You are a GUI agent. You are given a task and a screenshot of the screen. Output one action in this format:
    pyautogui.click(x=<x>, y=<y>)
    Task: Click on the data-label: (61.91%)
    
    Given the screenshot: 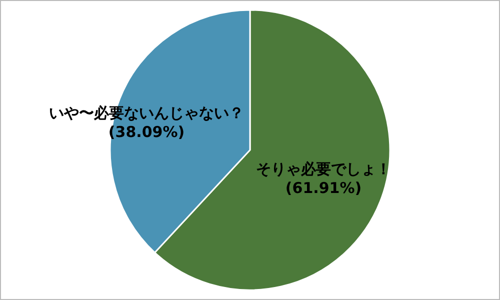 What is the action you would take?
    pyautogui.click(x=323, y=188)
    